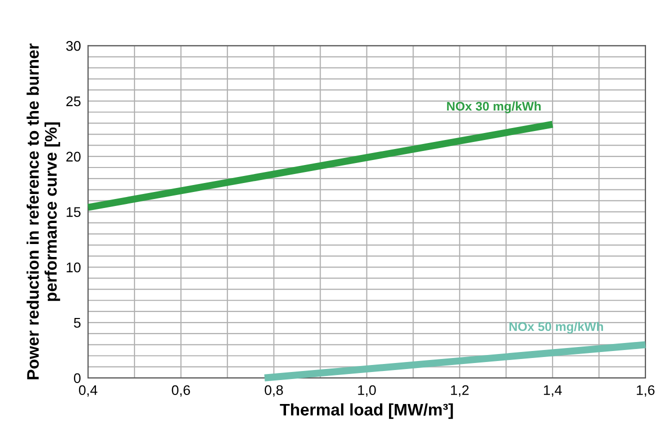 Image resolution: width=662 pixels, height=427 pixels. Describe the element at coordinates (494, 107) in the screenshot. I see `series-label: NOx 30 mg/kWh` at that location.